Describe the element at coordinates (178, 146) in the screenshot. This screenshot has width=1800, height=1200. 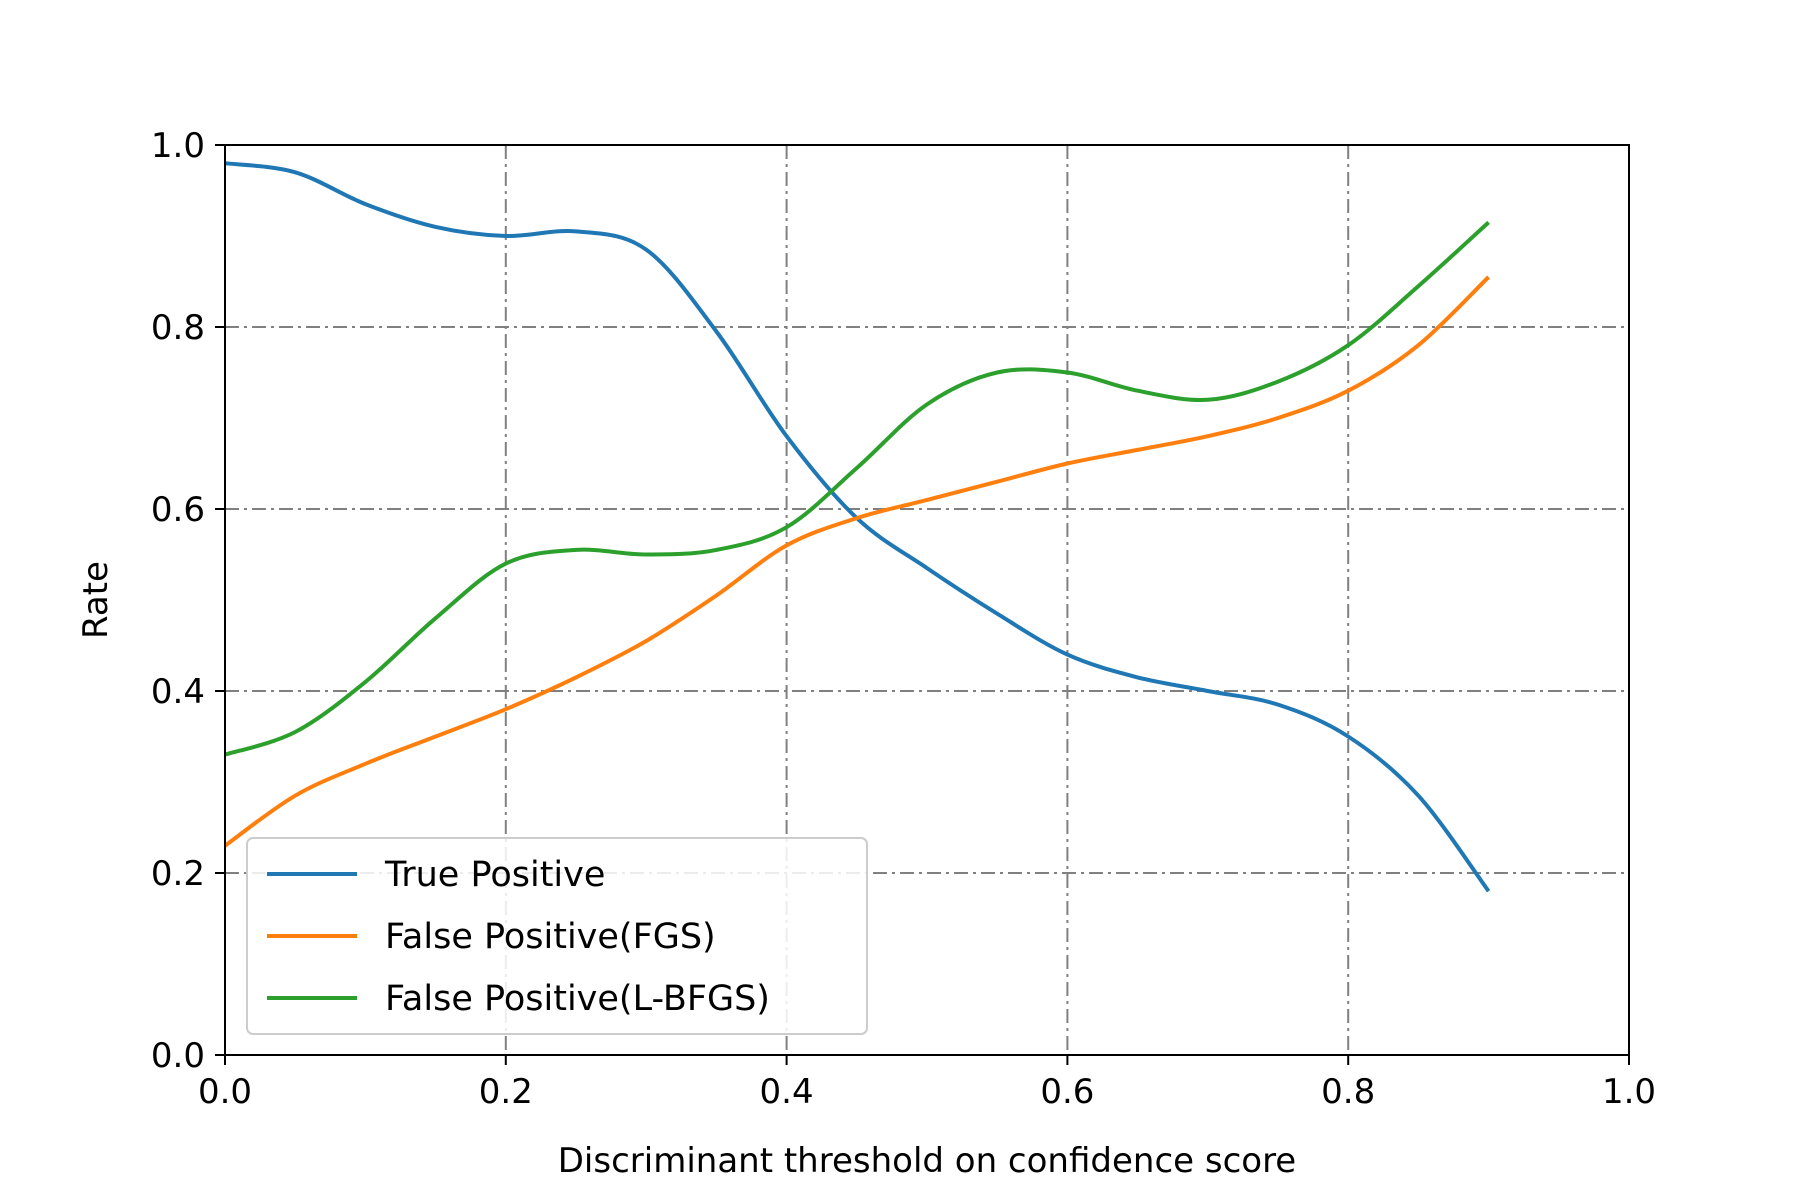
I see `y-tick-label: 1.0` at that location.